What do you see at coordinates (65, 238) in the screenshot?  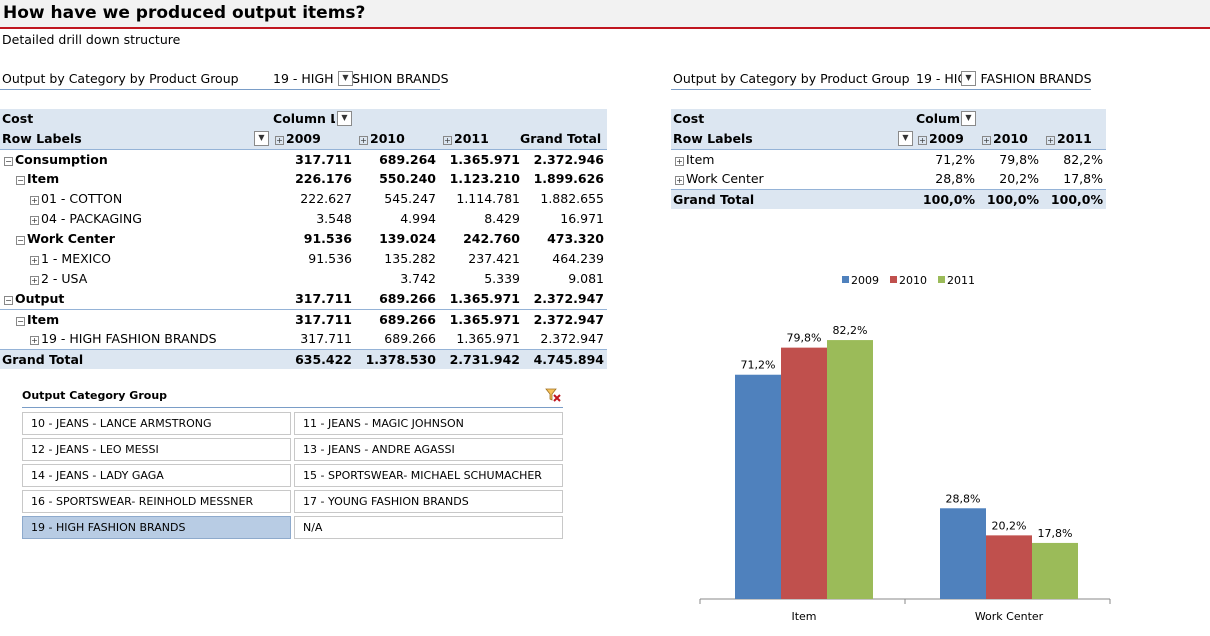 I see `row-label: − Work Center` at bounding box center [65, 238].